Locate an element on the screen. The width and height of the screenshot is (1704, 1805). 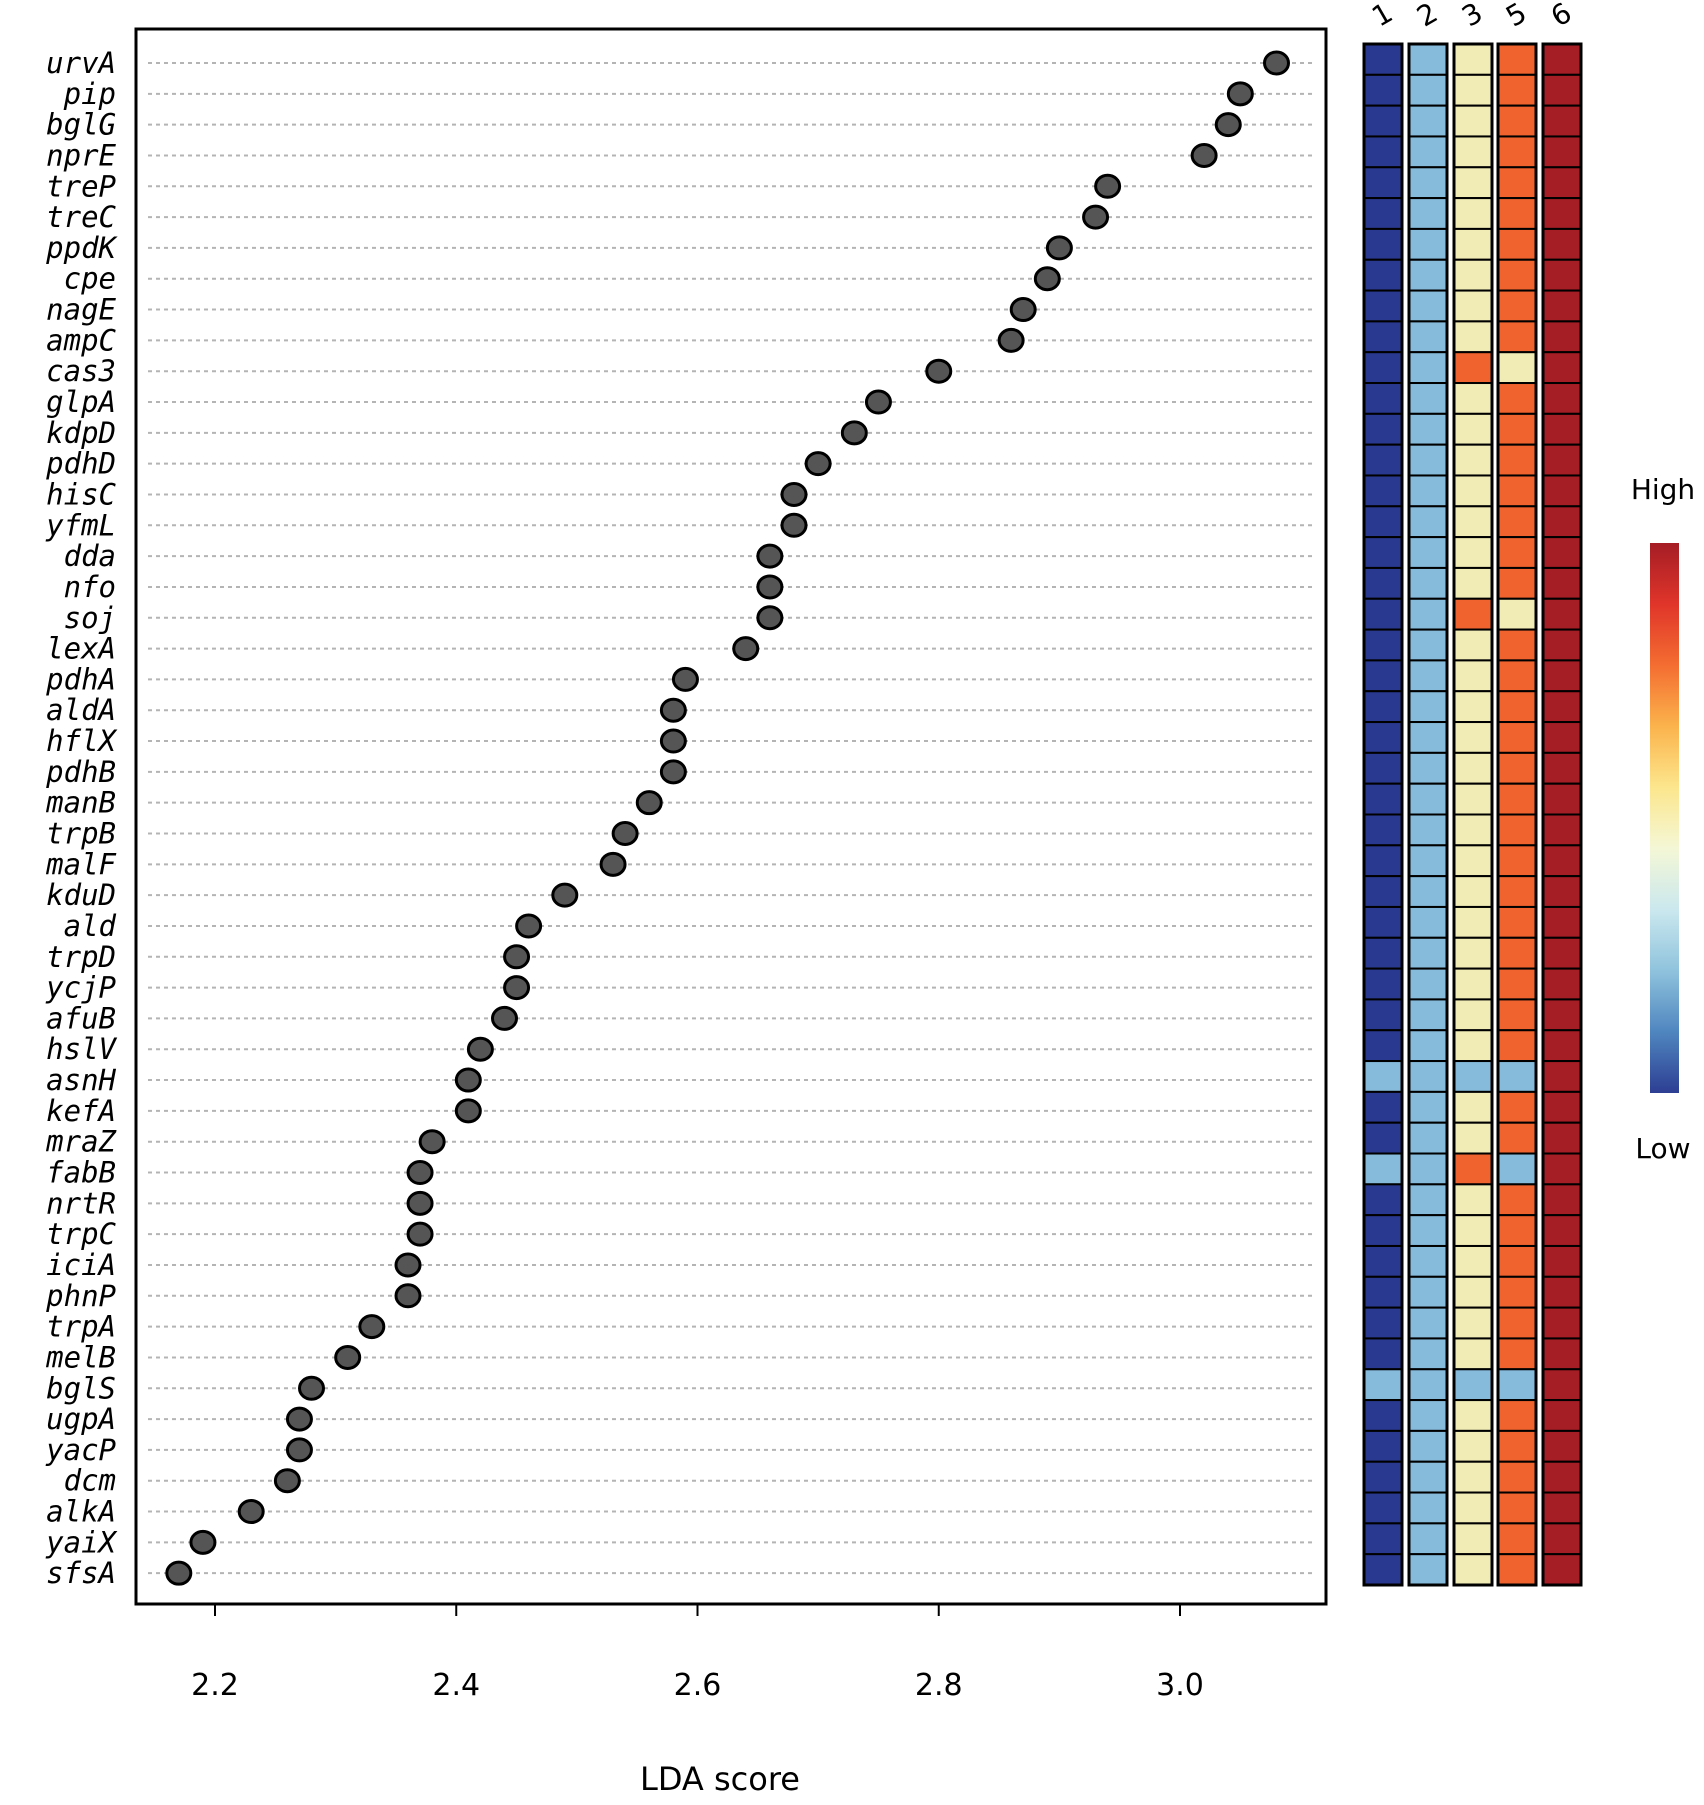
gene-label: yacP is located at coordinates (80, 1450).